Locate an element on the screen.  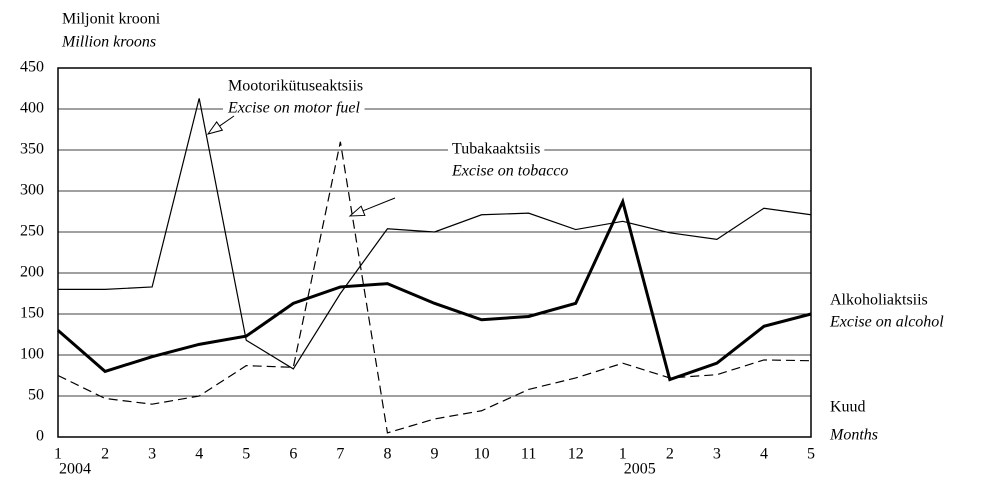
x-tick-label: 12 is located at coordinates (576, 454).